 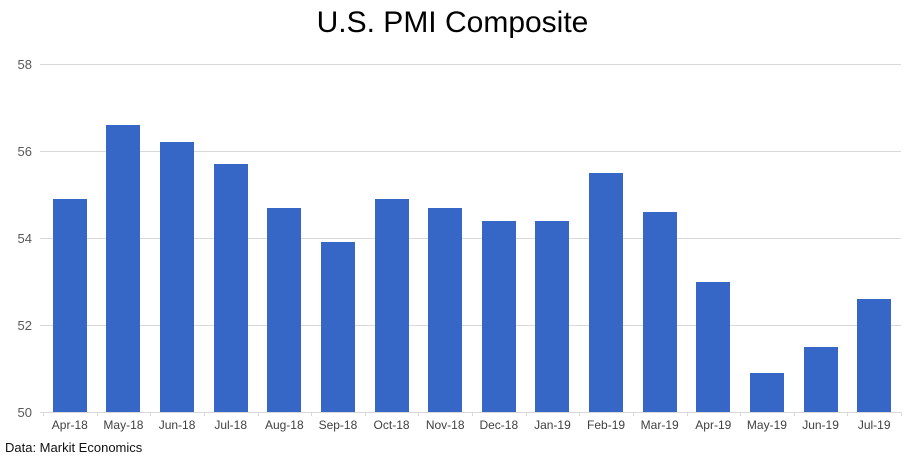 I want to click on x-axis-tick-label: Dec-18, so click(x=499, y=425).